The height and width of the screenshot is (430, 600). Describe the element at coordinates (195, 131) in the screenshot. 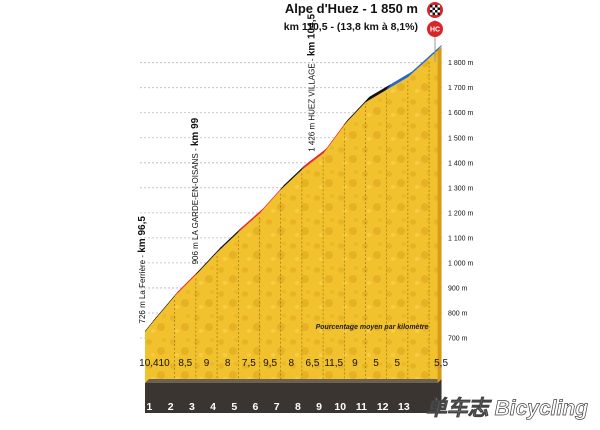

I see `landmark-km: km 99` at that location.